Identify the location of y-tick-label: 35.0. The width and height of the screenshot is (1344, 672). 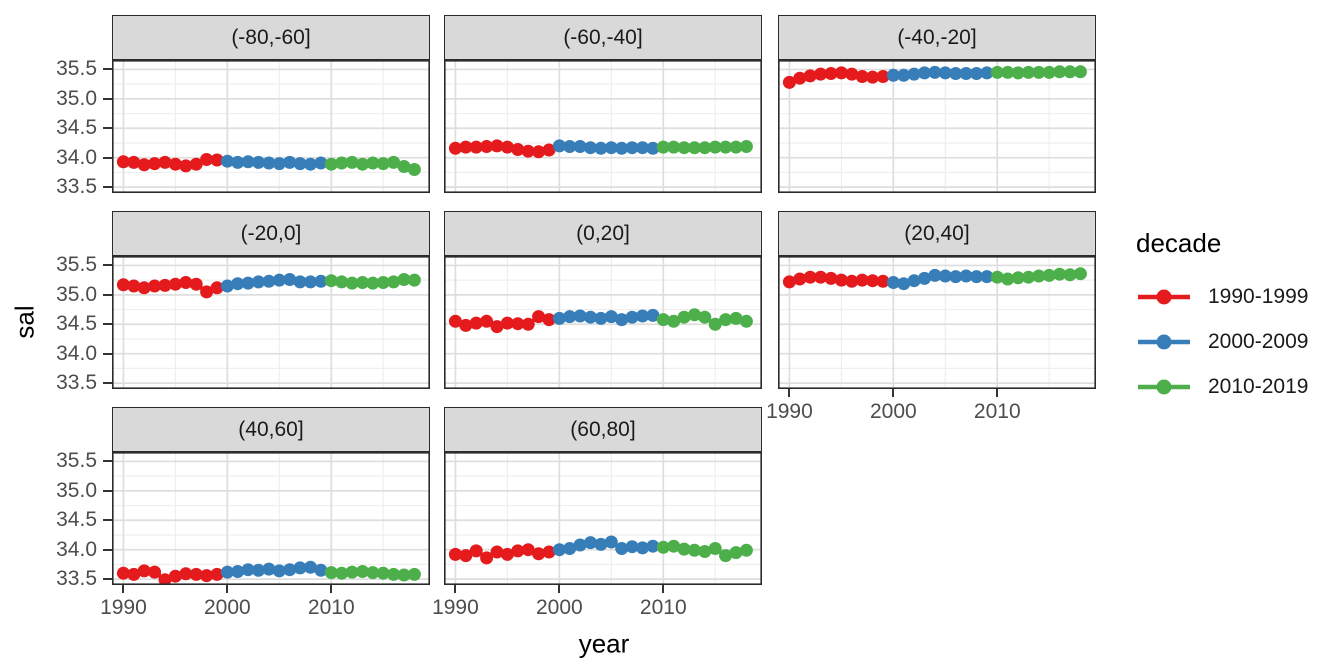
(76, 490).